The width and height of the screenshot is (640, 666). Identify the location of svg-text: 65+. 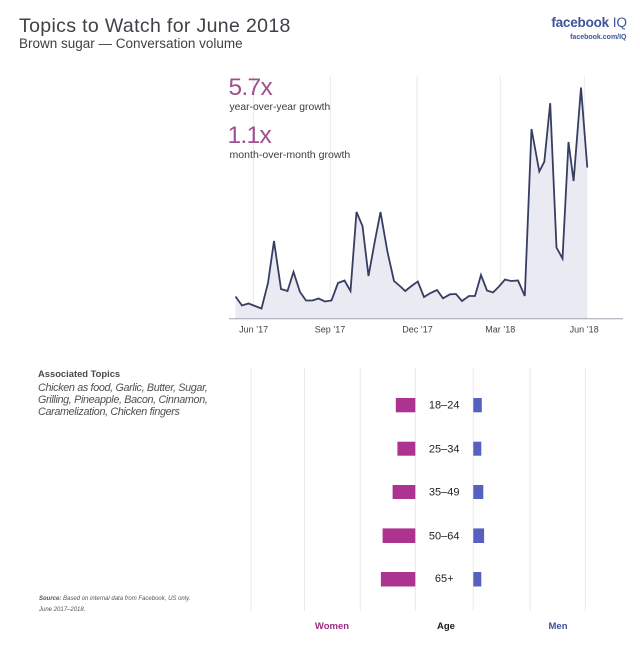
(444, 579).